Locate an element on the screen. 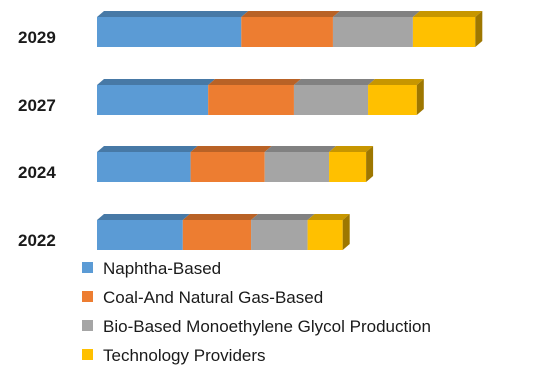  legend-item-2: Coal-And Natural Gas-Based is located at coordinates (202, 297).